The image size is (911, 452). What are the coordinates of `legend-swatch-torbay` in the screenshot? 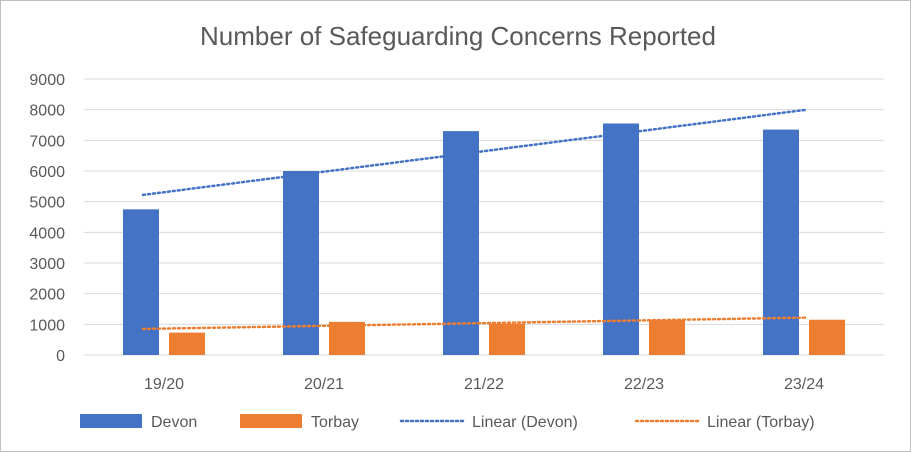 It's located at (271, 421).